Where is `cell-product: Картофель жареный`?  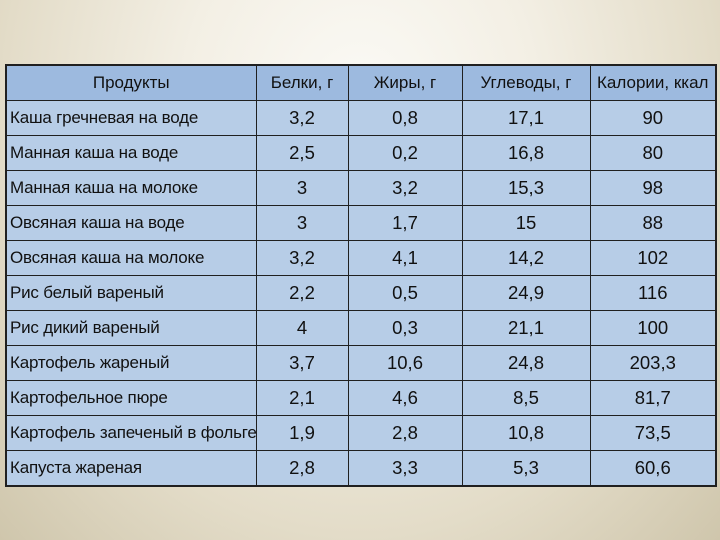 cell-product: Картофель жареный is located at coordinates (131, 363).